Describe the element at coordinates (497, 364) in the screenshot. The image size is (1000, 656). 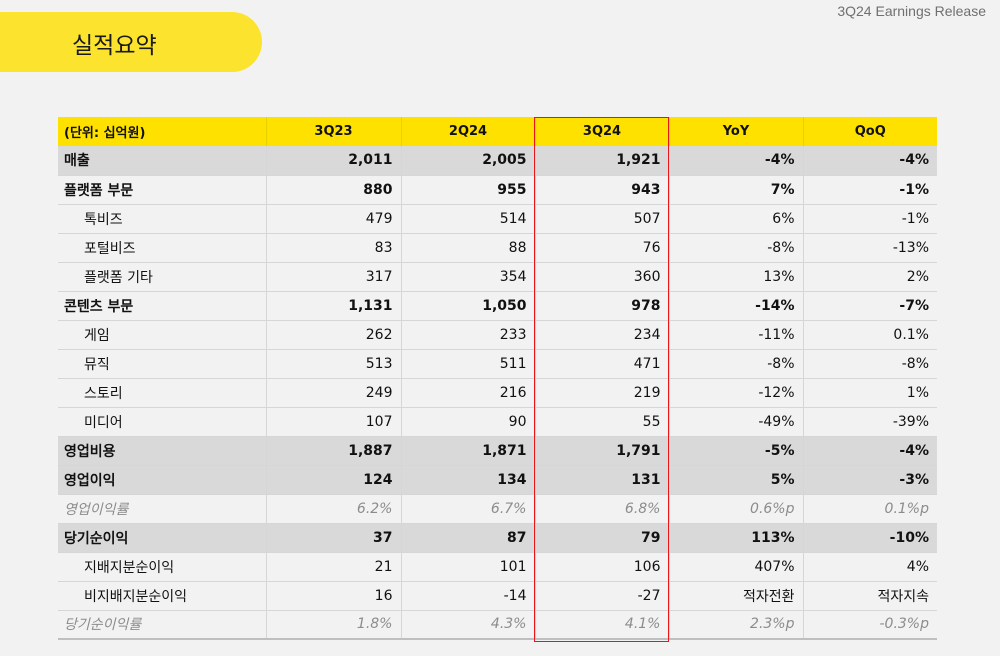
I see `table-row-music: 뮤직 513 511 471 -8% -8%` at that location.